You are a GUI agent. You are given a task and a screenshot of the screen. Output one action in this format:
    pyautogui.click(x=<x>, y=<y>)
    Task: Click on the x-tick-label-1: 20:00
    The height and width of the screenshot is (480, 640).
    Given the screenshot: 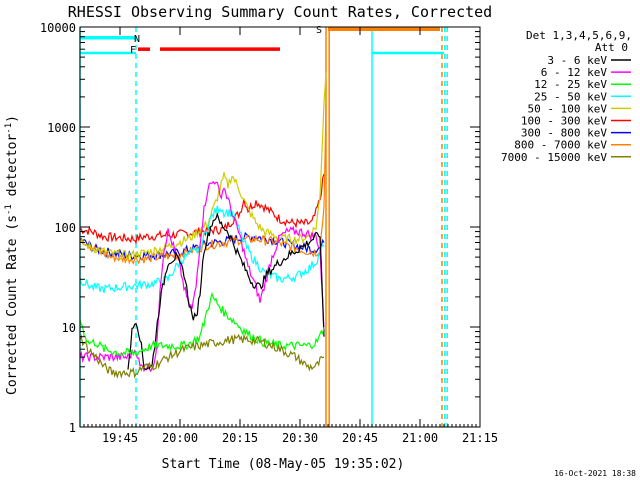 What is the action you would take?
    pyautogui.click(x=180, y=438)
    